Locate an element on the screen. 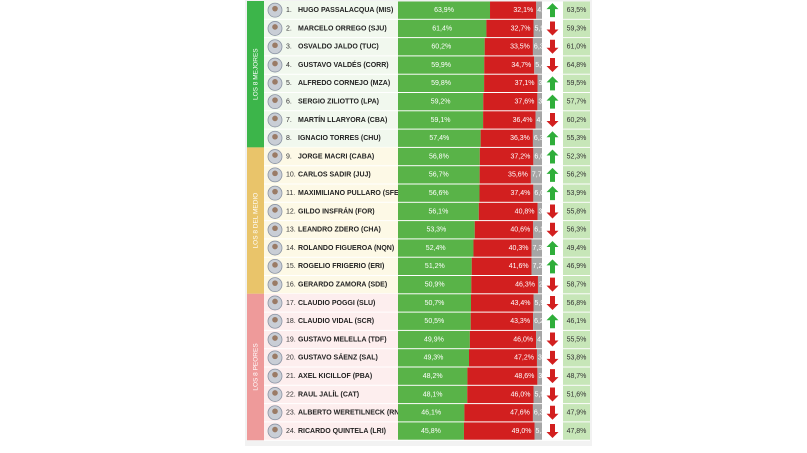 This screenshot has height=453, width=807. previous-value: 61,0% is located at coordinates (577, 47).